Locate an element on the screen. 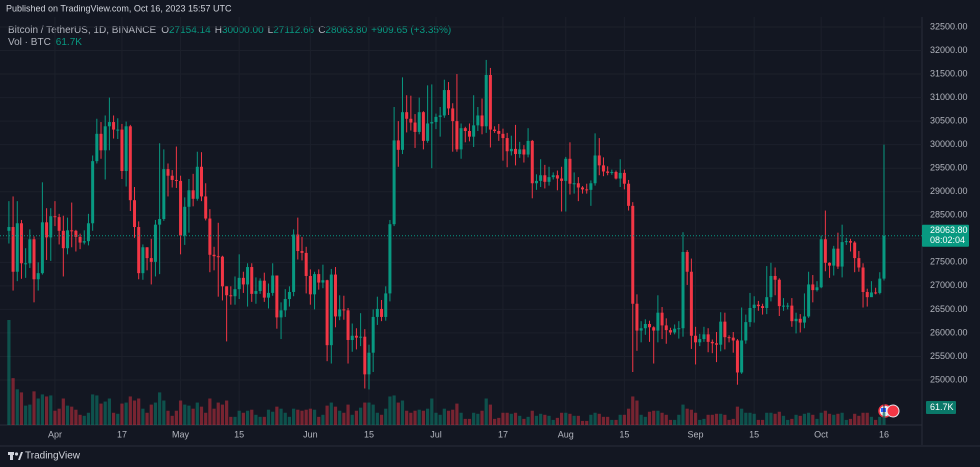 This screenshot has height=467, width=980. x-tick-label: 15 is located at coordinates (369, 434).